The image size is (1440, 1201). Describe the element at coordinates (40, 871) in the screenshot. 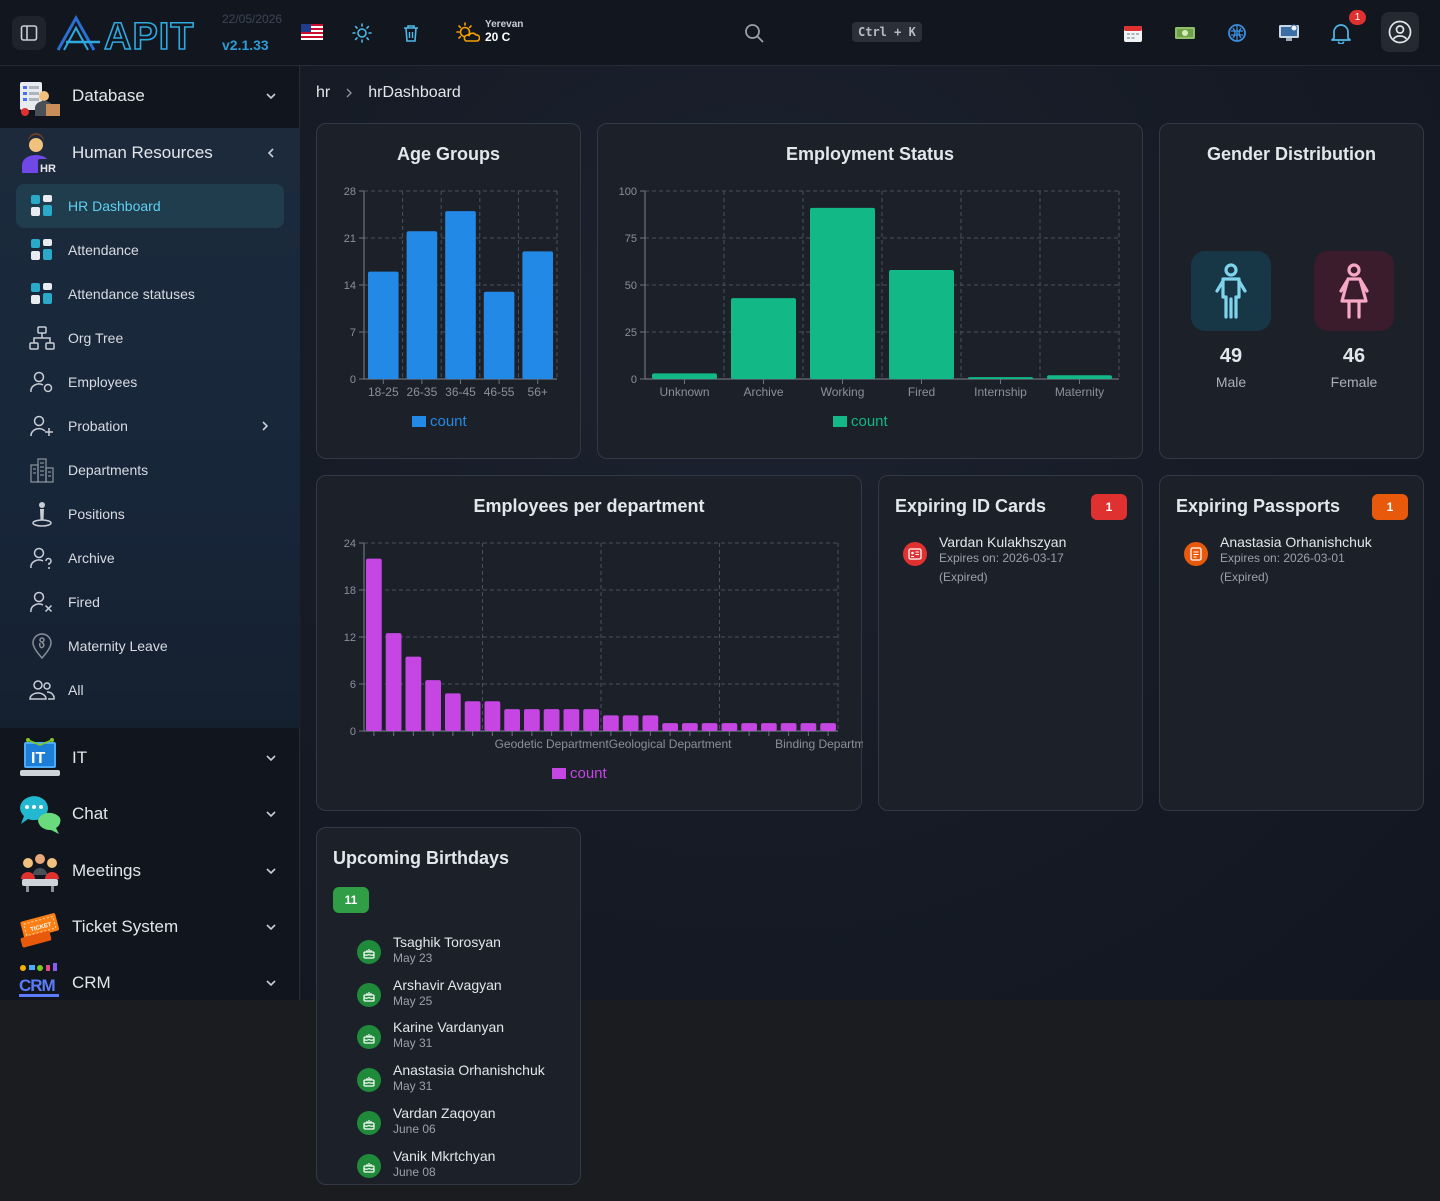

I see `meetings-icon` at that location.